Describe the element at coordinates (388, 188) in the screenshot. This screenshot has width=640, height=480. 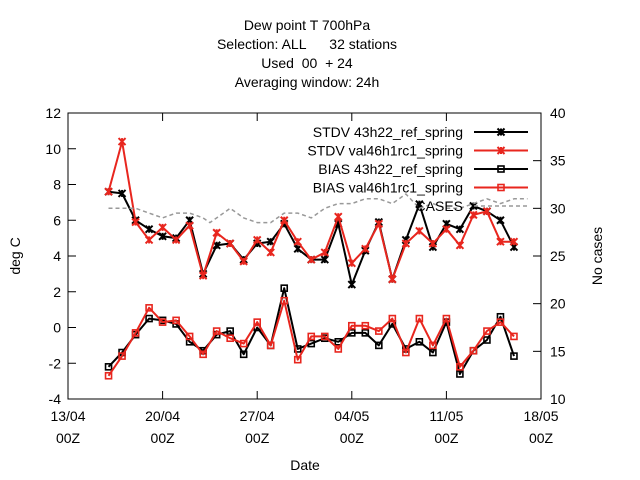
I see `legend-label: BIAS val46h1rc1_spring` at that location.